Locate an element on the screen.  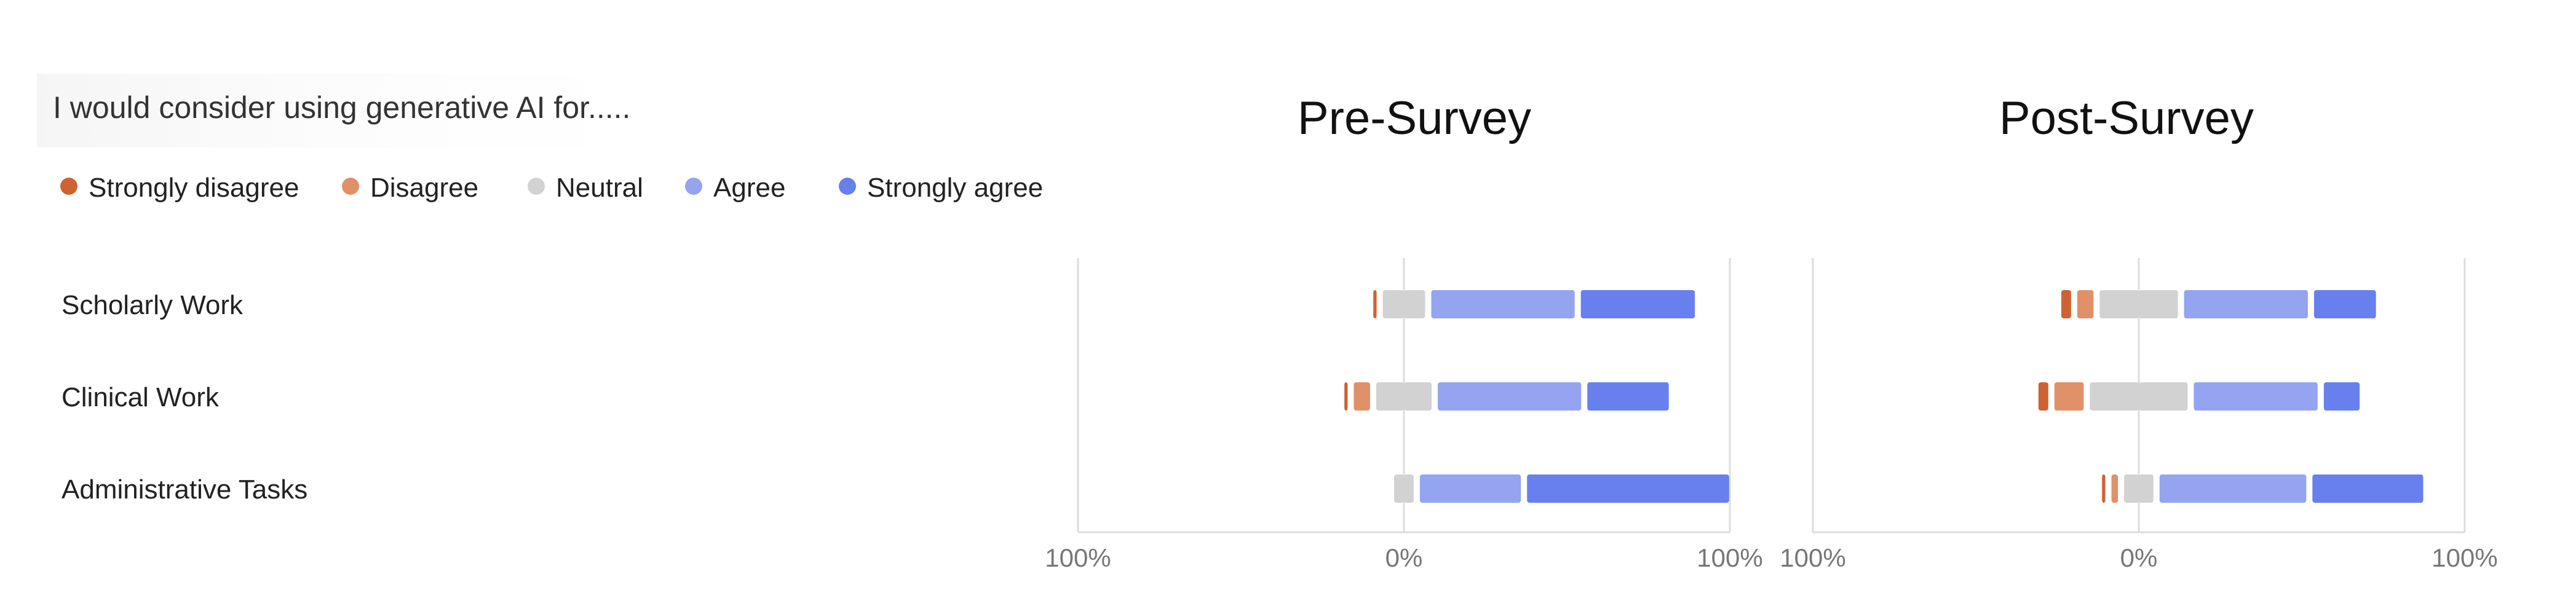
legend-swatch-agree is located at coordinates (694, 187).